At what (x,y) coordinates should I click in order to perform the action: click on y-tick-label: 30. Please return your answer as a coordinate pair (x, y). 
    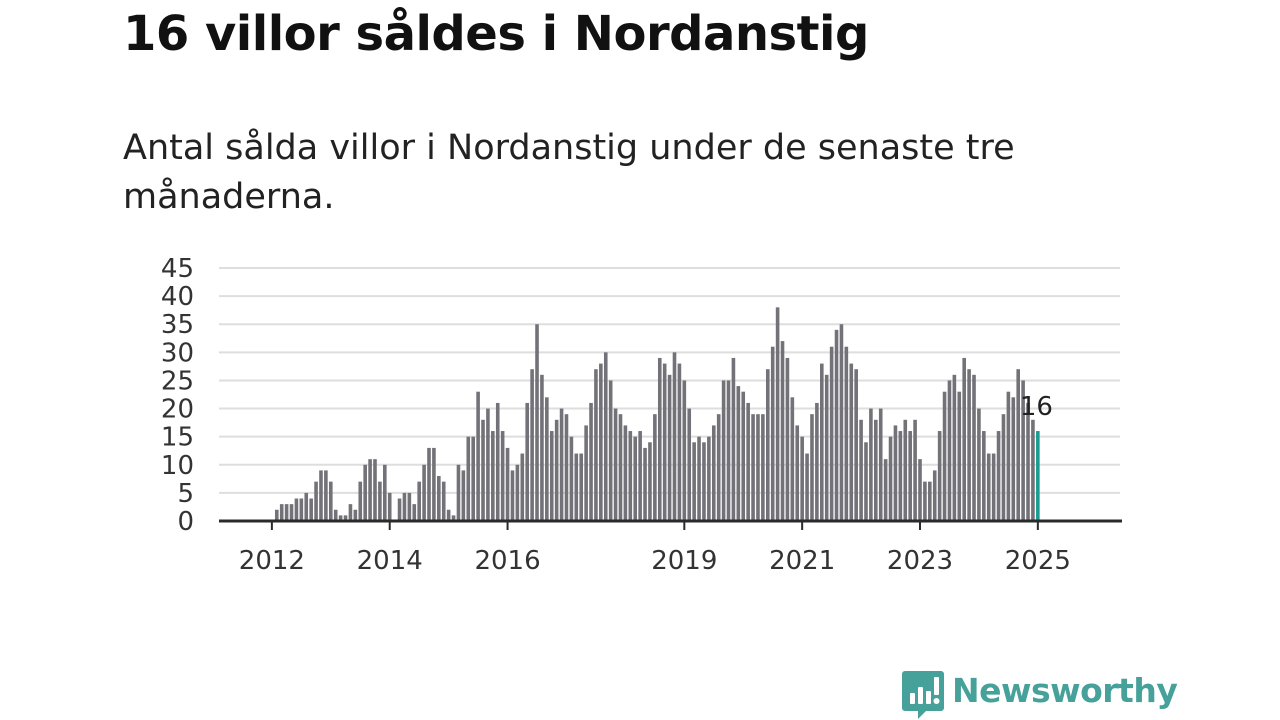
    Looking at the image, I should click on (177, 353).